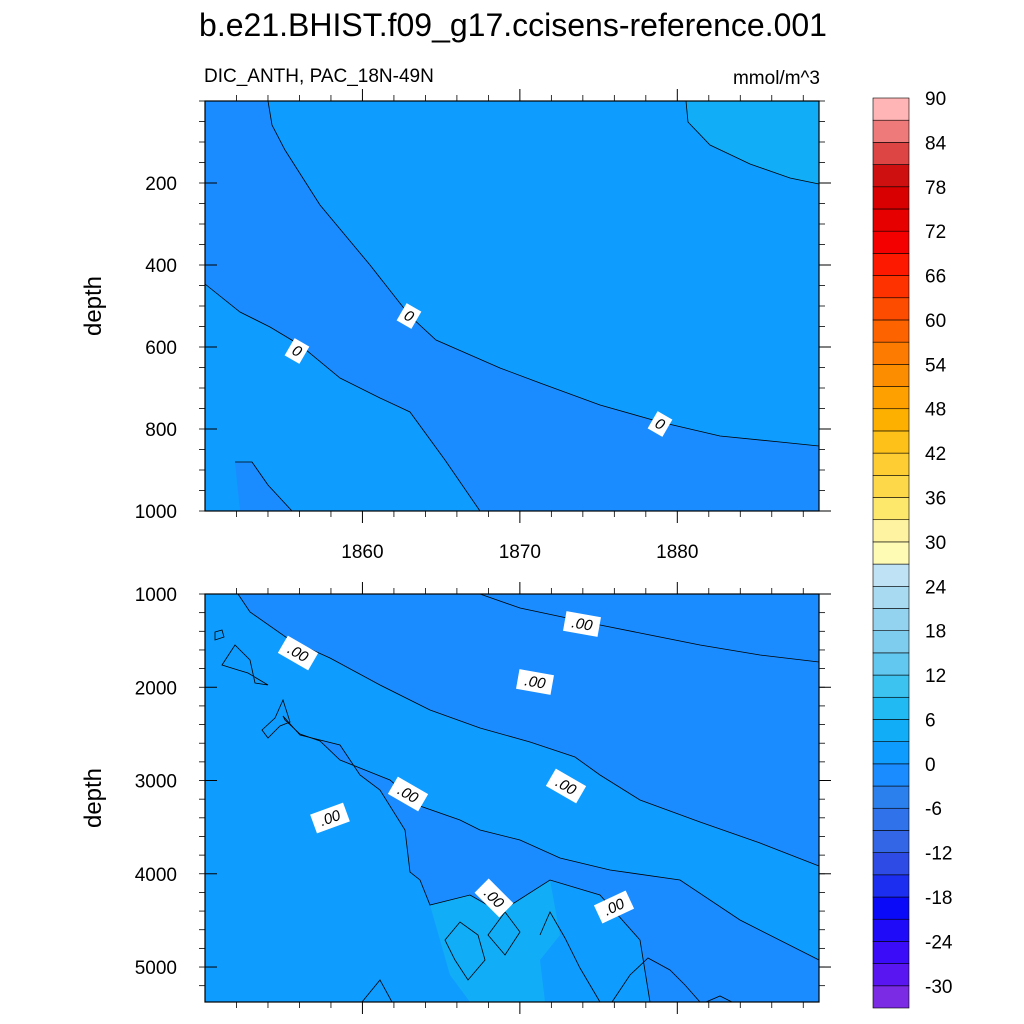 This screenshot has height=1024, width=1024. I want to click on upper-y-tick-label: 200, so click(161, 184).